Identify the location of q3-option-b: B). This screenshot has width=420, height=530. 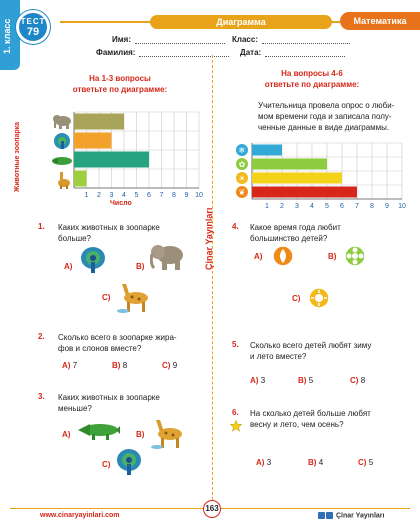
(140, 434).